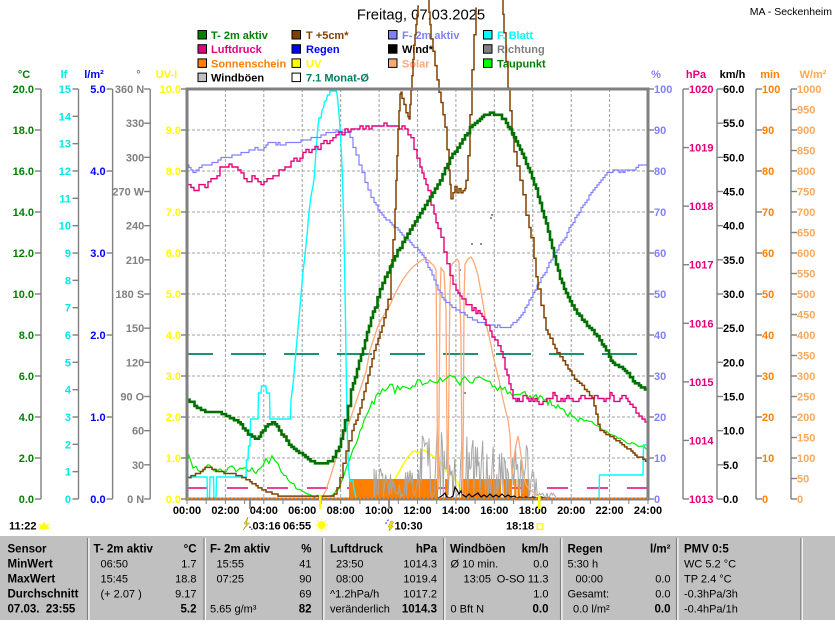  Describe the element at coordinates (23, 213) in the screenshot. I see `svg-text: 14.0` at that location.